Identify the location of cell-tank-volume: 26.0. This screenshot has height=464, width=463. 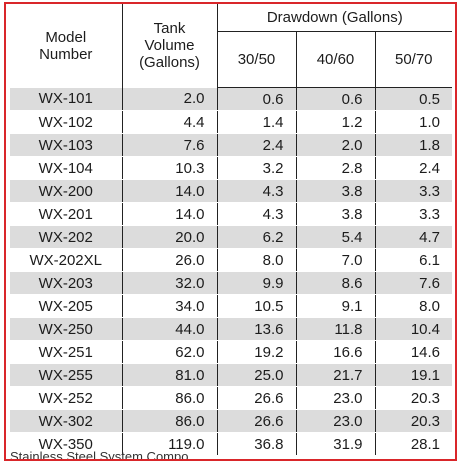
(170, 260).